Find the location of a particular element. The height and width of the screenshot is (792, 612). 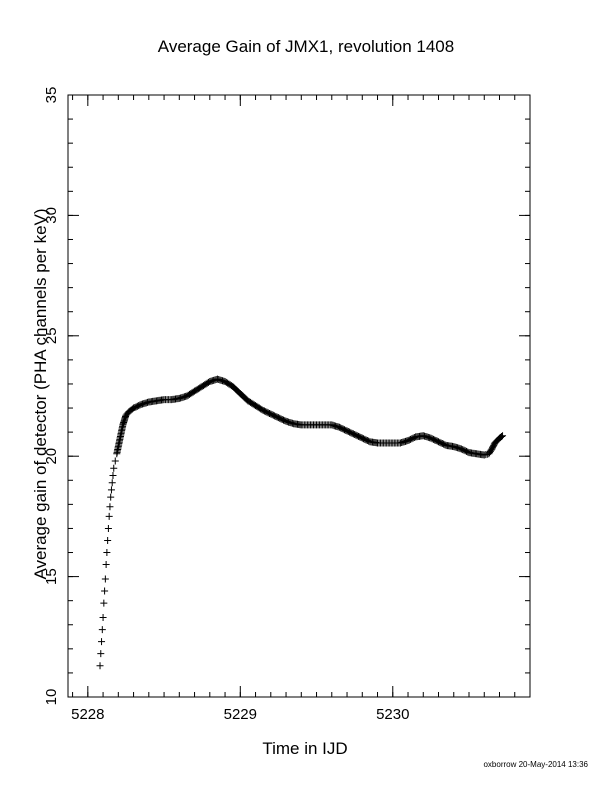

x-tick-label: 5229 is located at coordinates (240, 714).